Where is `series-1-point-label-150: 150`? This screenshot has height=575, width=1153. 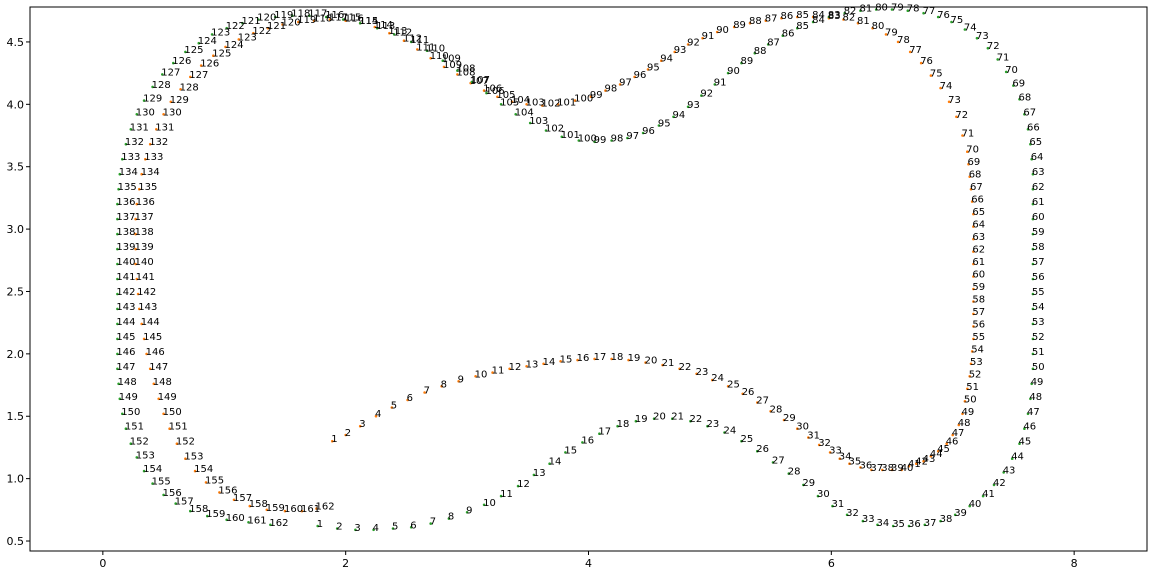
series-1-point-label-150: 150 is located at coordinates (172, 412).